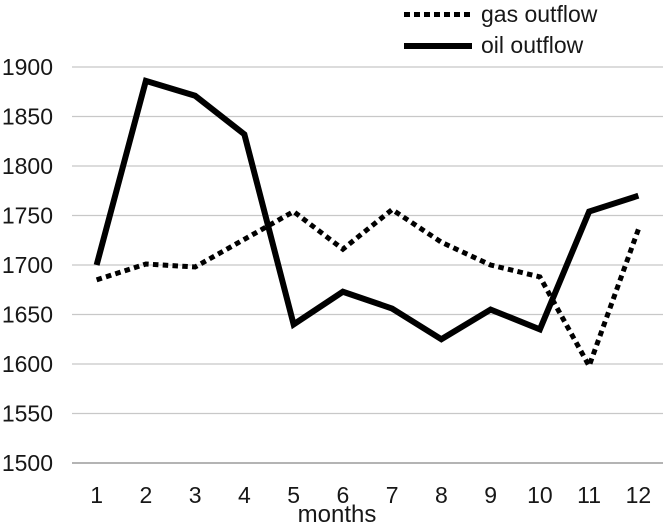 The width and height of the screenshot is (666, 529). I want to click on y-tick-label: 1550, so click(27, 414).